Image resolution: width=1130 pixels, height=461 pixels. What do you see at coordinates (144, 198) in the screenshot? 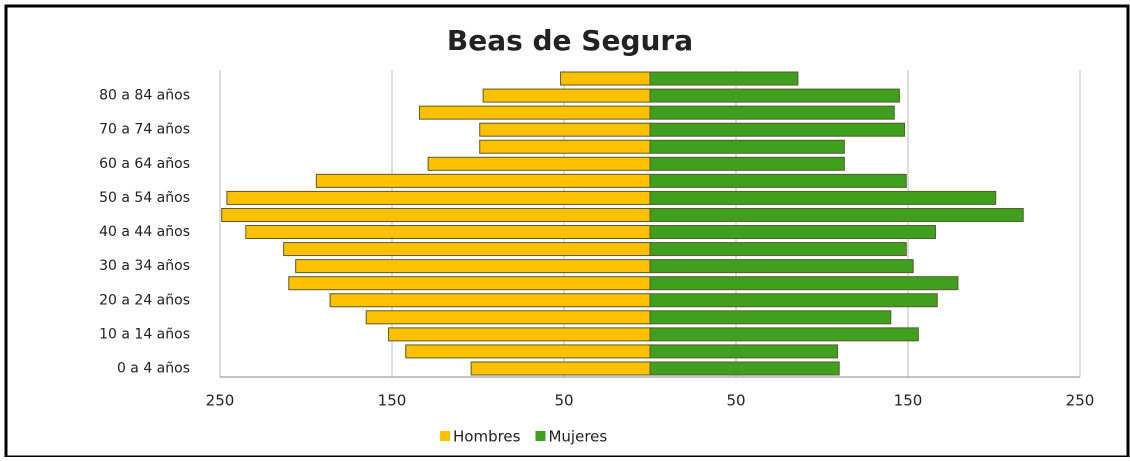
I see `y-tick-label: 50 a 54 años` at bounding box center [144, 198].